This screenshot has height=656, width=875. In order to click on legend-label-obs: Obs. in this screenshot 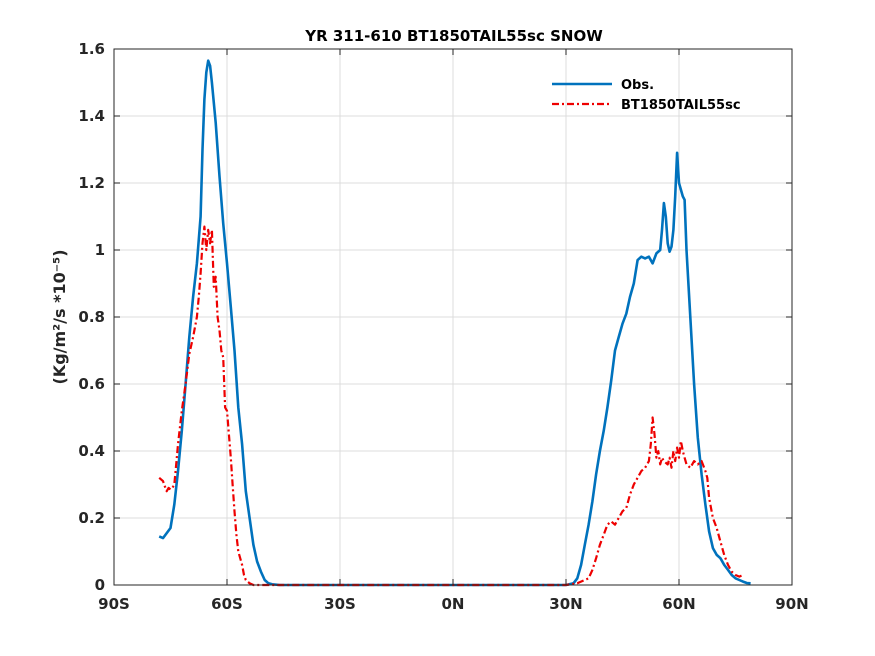, I will do `click(637, 85)`.